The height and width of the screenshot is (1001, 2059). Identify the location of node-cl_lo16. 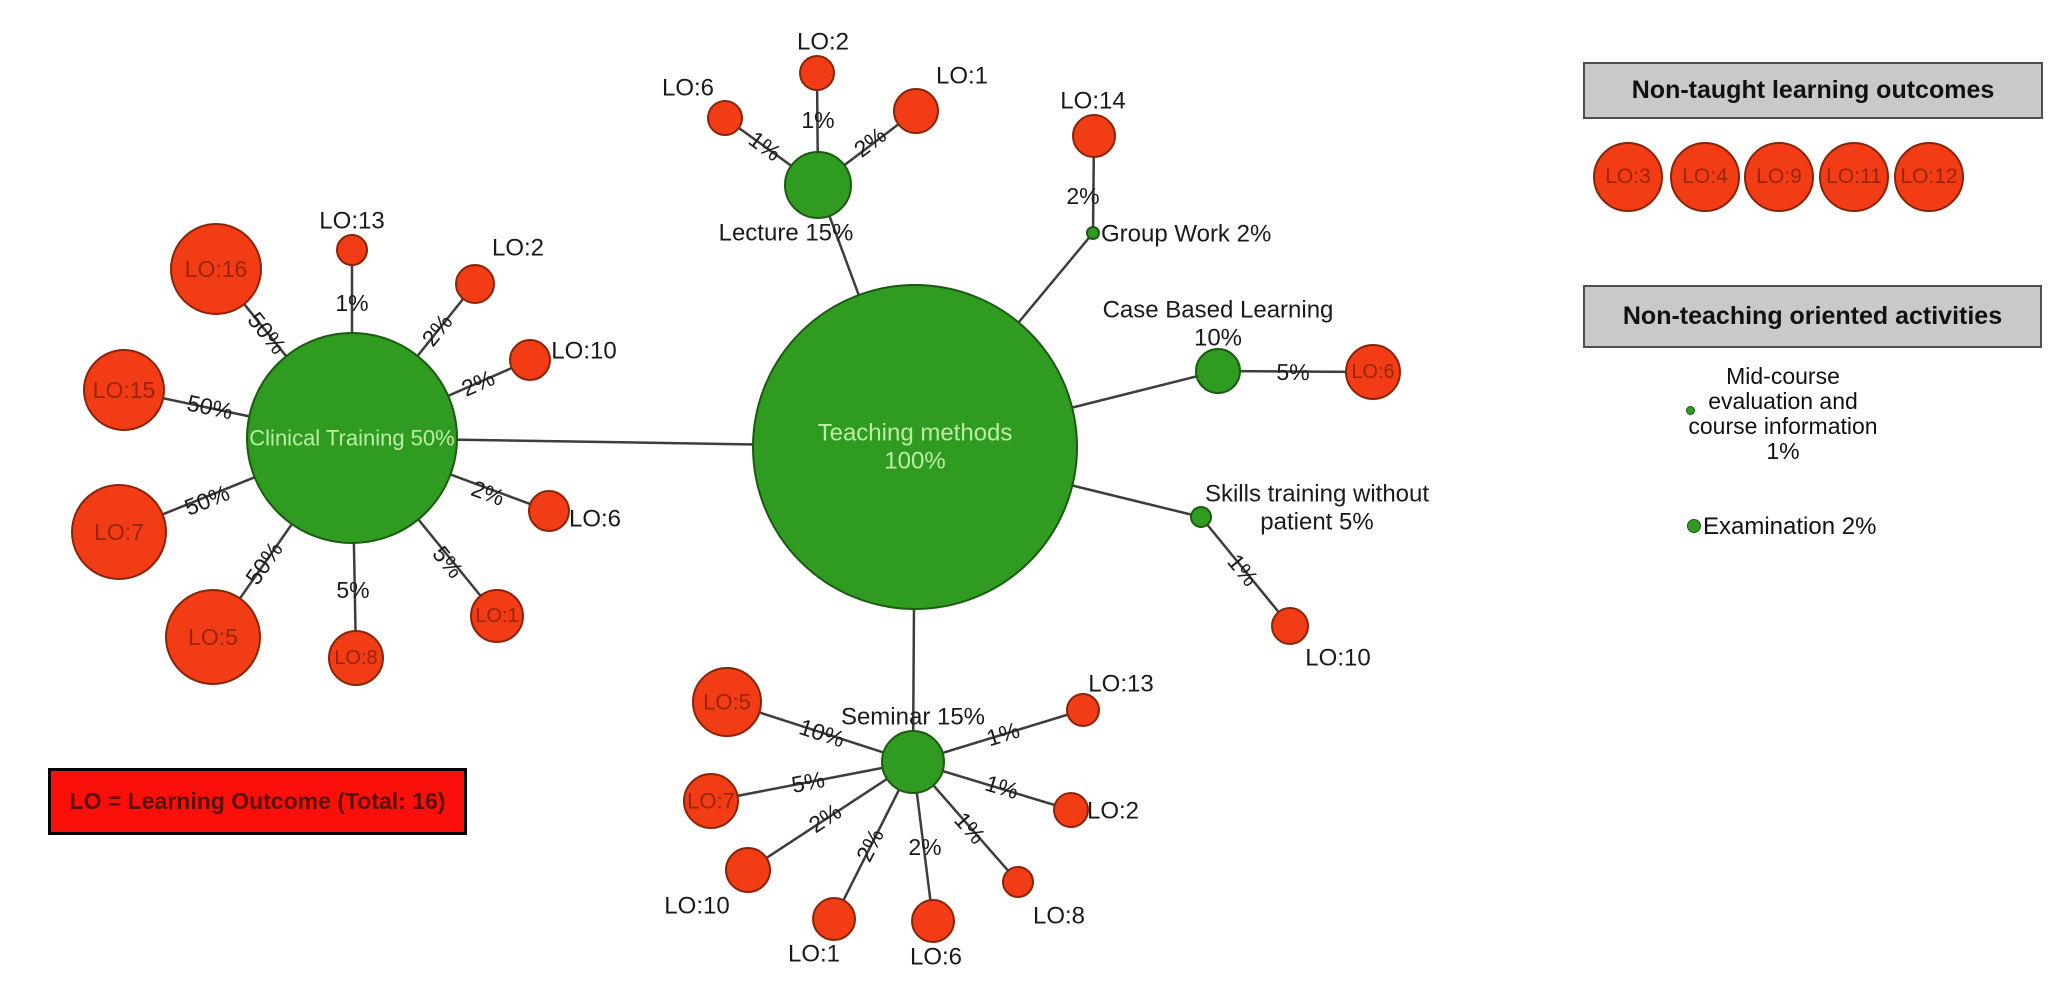
(216, 269).